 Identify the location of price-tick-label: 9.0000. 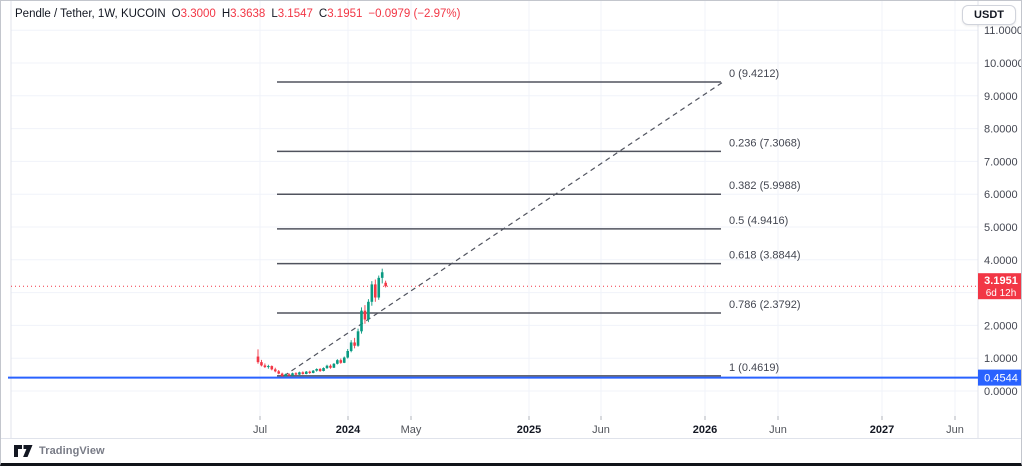
(1001, 97).